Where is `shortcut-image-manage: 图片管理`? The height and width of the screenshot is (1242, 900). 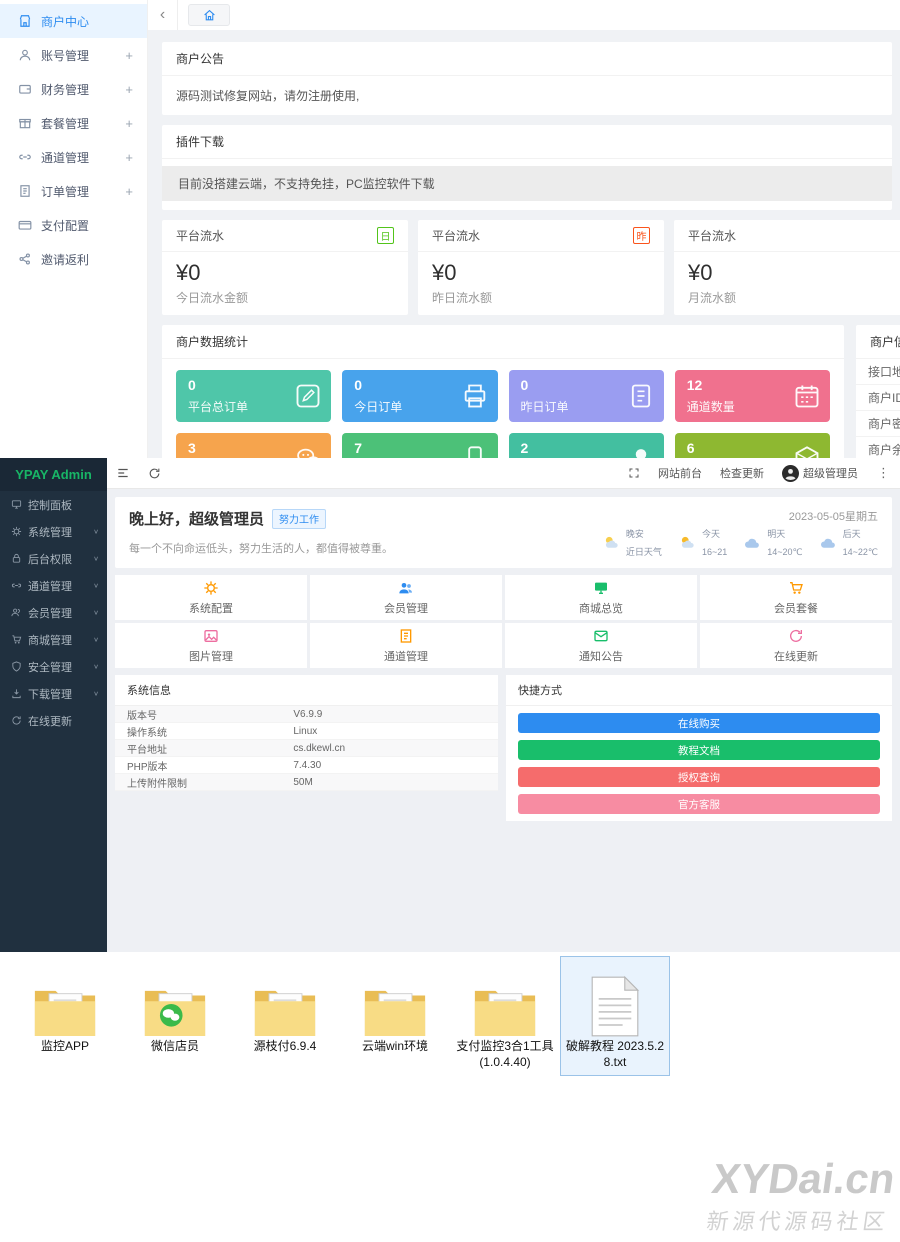
shortcut-image-manage: 图片管理 is located at coordinates (211, 645).